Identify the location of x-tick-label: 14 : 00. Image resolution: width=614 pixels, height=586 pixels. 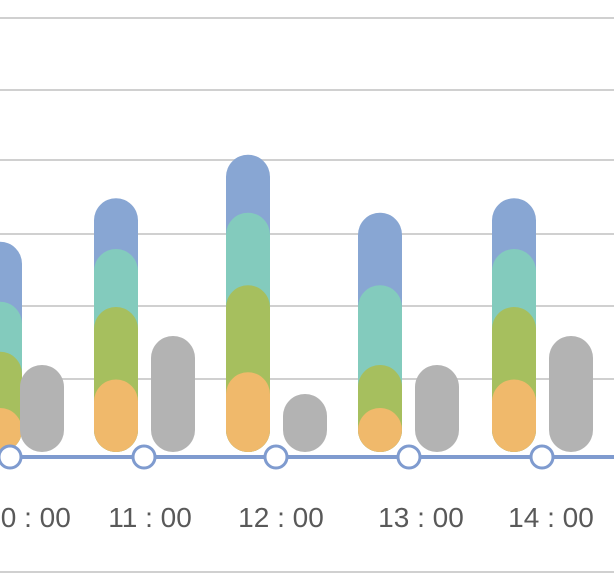
(551, 517).